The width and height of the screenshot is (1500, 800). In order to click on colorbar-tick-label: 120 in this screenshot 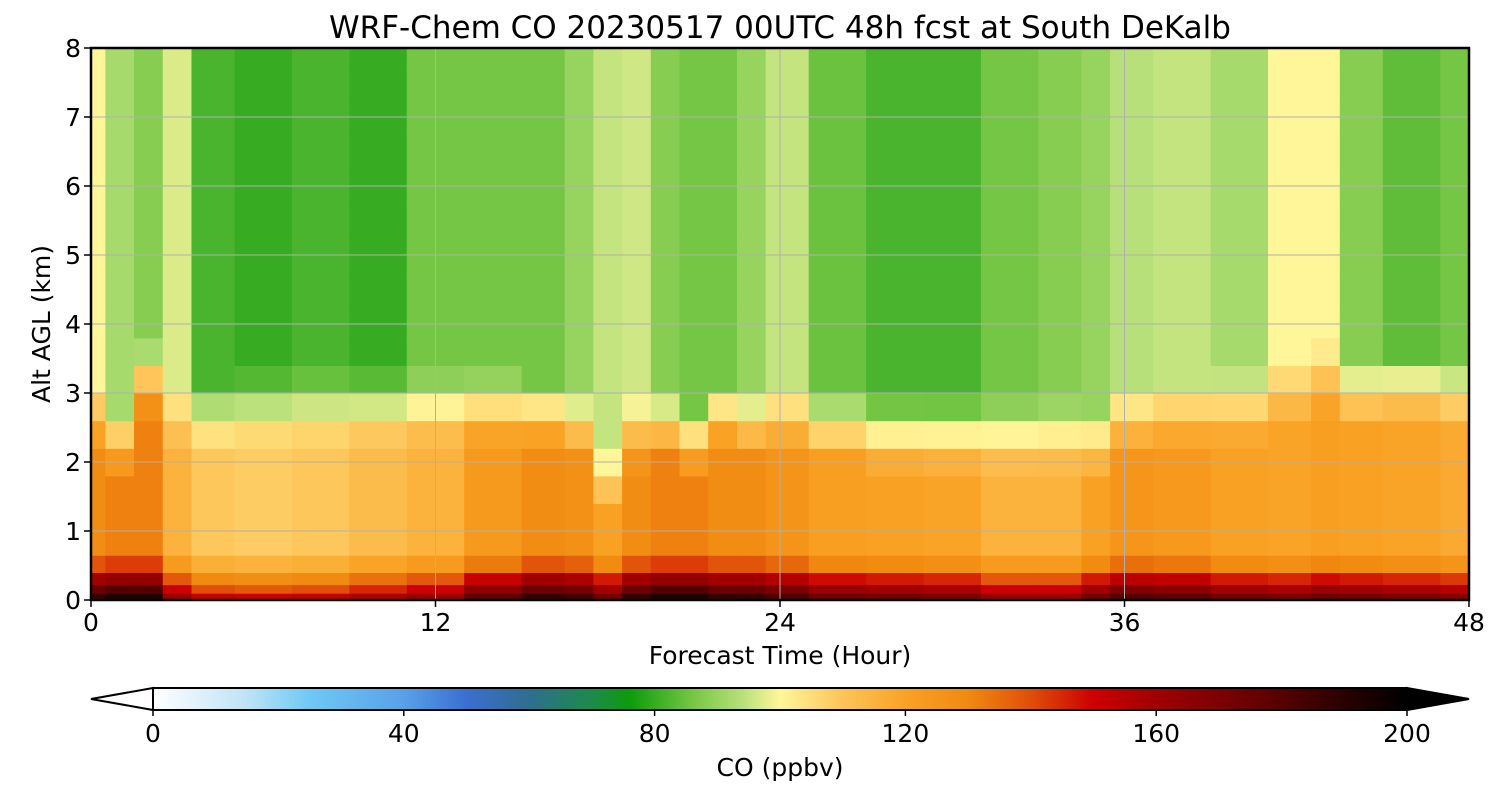, I will do `click(906, 733)`.